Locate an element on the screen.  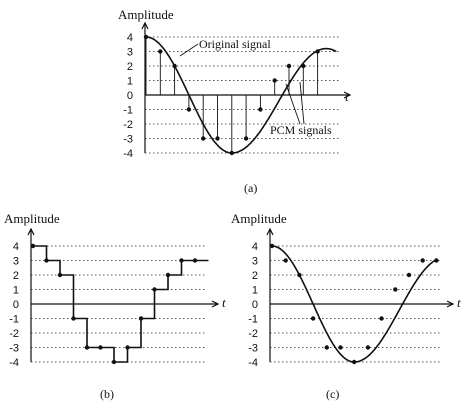
panel-a-ylabel: Amplitude is located at coordinates (146, 14).